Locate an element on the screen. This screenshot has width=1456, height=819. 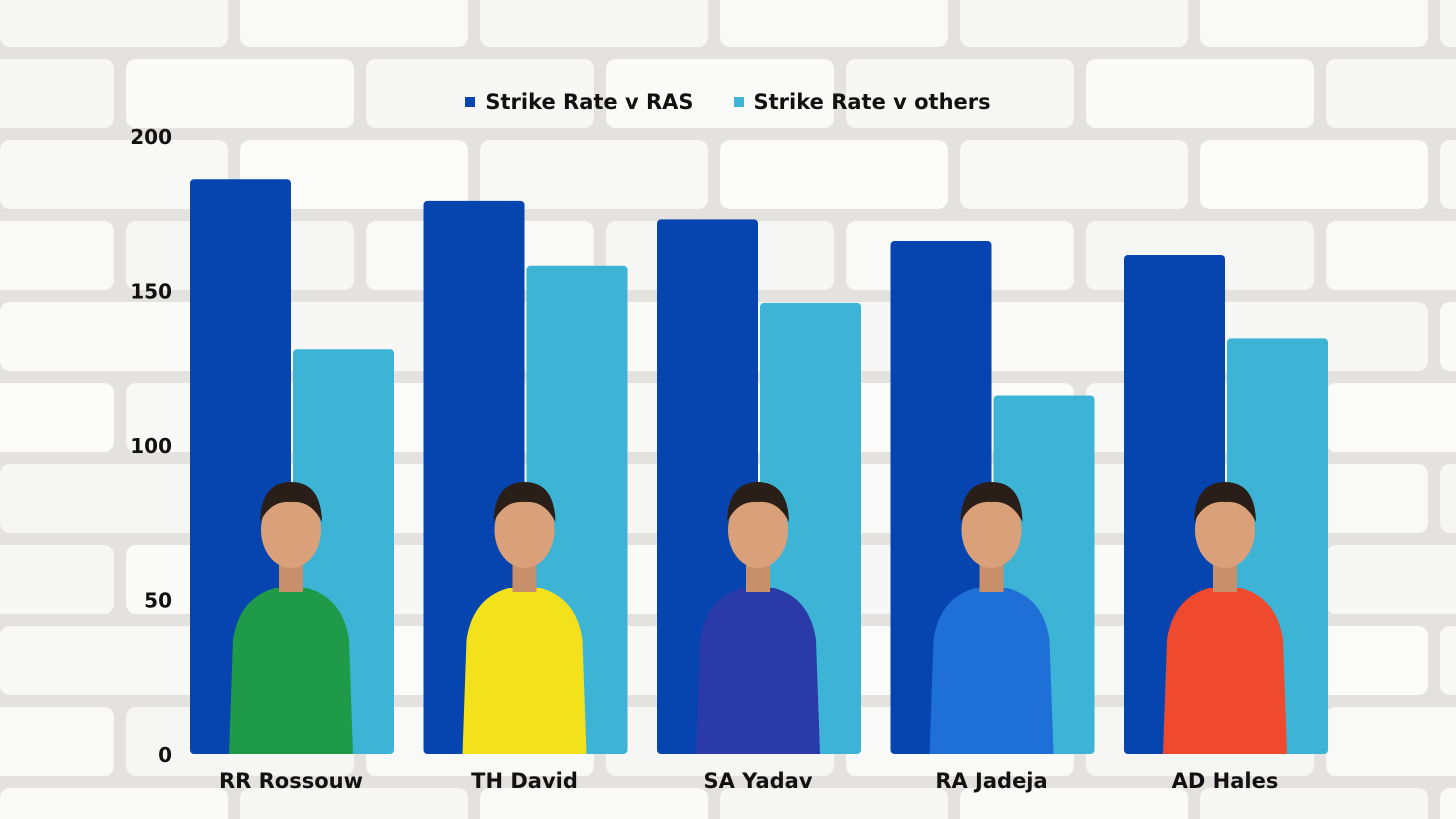
x-category-label-1: TH David is located at coordinates (524, 781).